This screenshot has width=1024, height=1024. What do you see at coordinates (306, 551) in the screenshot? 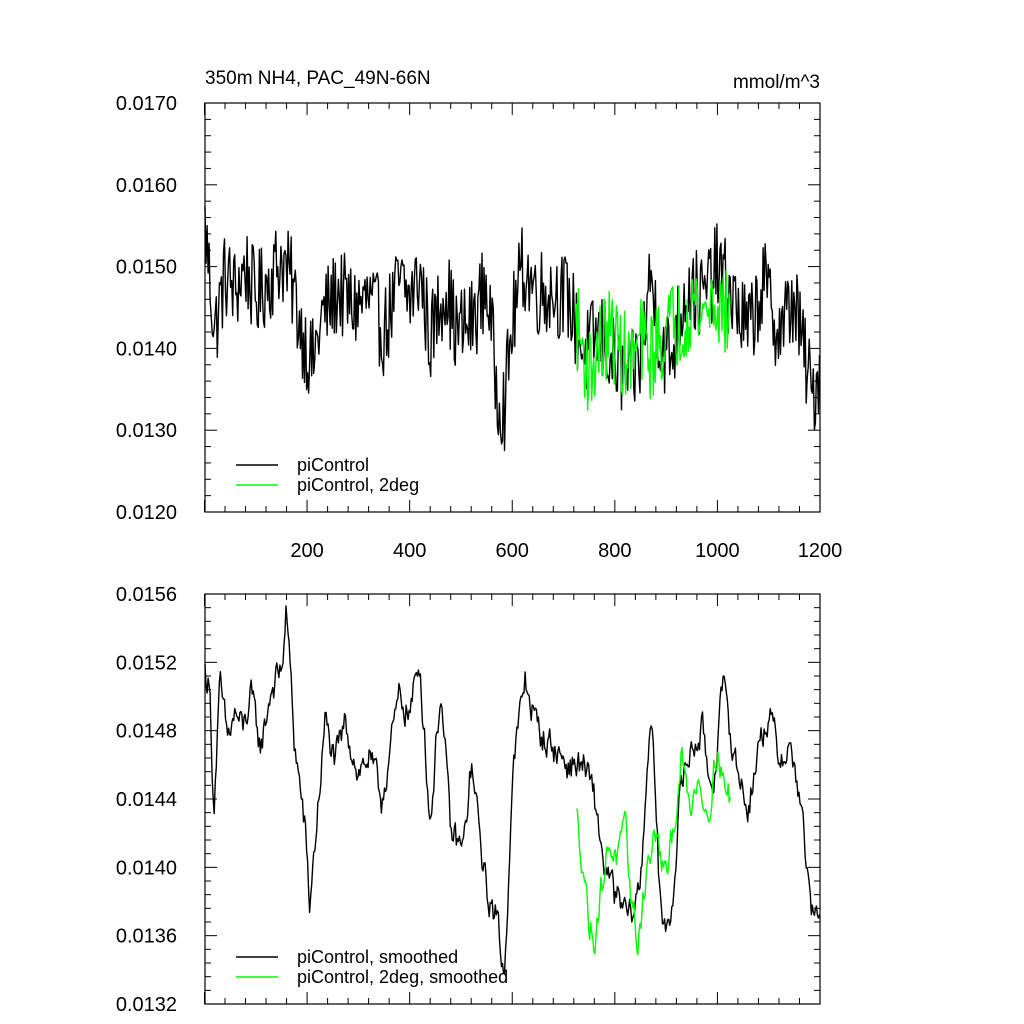
I see `x-tick-label: 200` at bounding box center [306, 551].